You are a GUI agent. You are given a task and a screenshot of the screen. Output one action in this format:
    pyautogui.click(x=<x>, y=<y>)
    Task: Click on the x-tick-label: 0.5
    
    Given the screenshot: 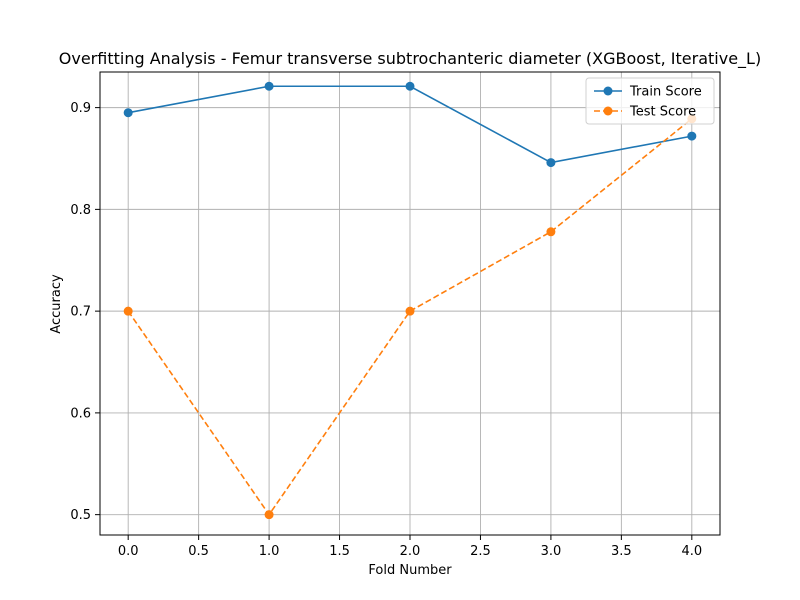 What is the action you would take?
    pyautogui.click(x=198, y=551)
    